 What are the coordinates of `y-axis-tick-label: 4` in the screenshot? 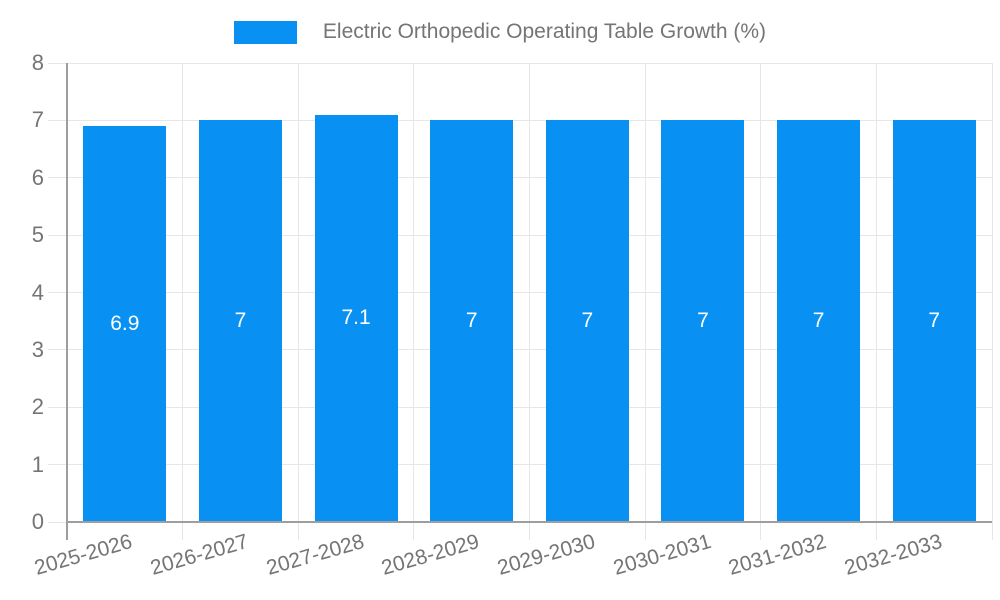 It's located at (37, 292).